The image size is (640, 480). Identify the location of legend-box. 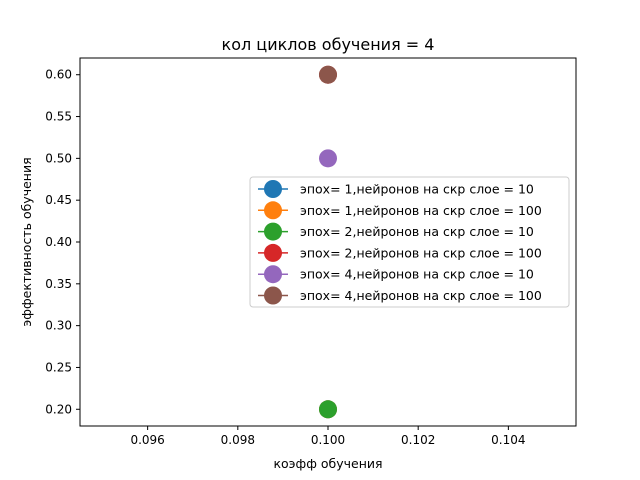
(409, 242).